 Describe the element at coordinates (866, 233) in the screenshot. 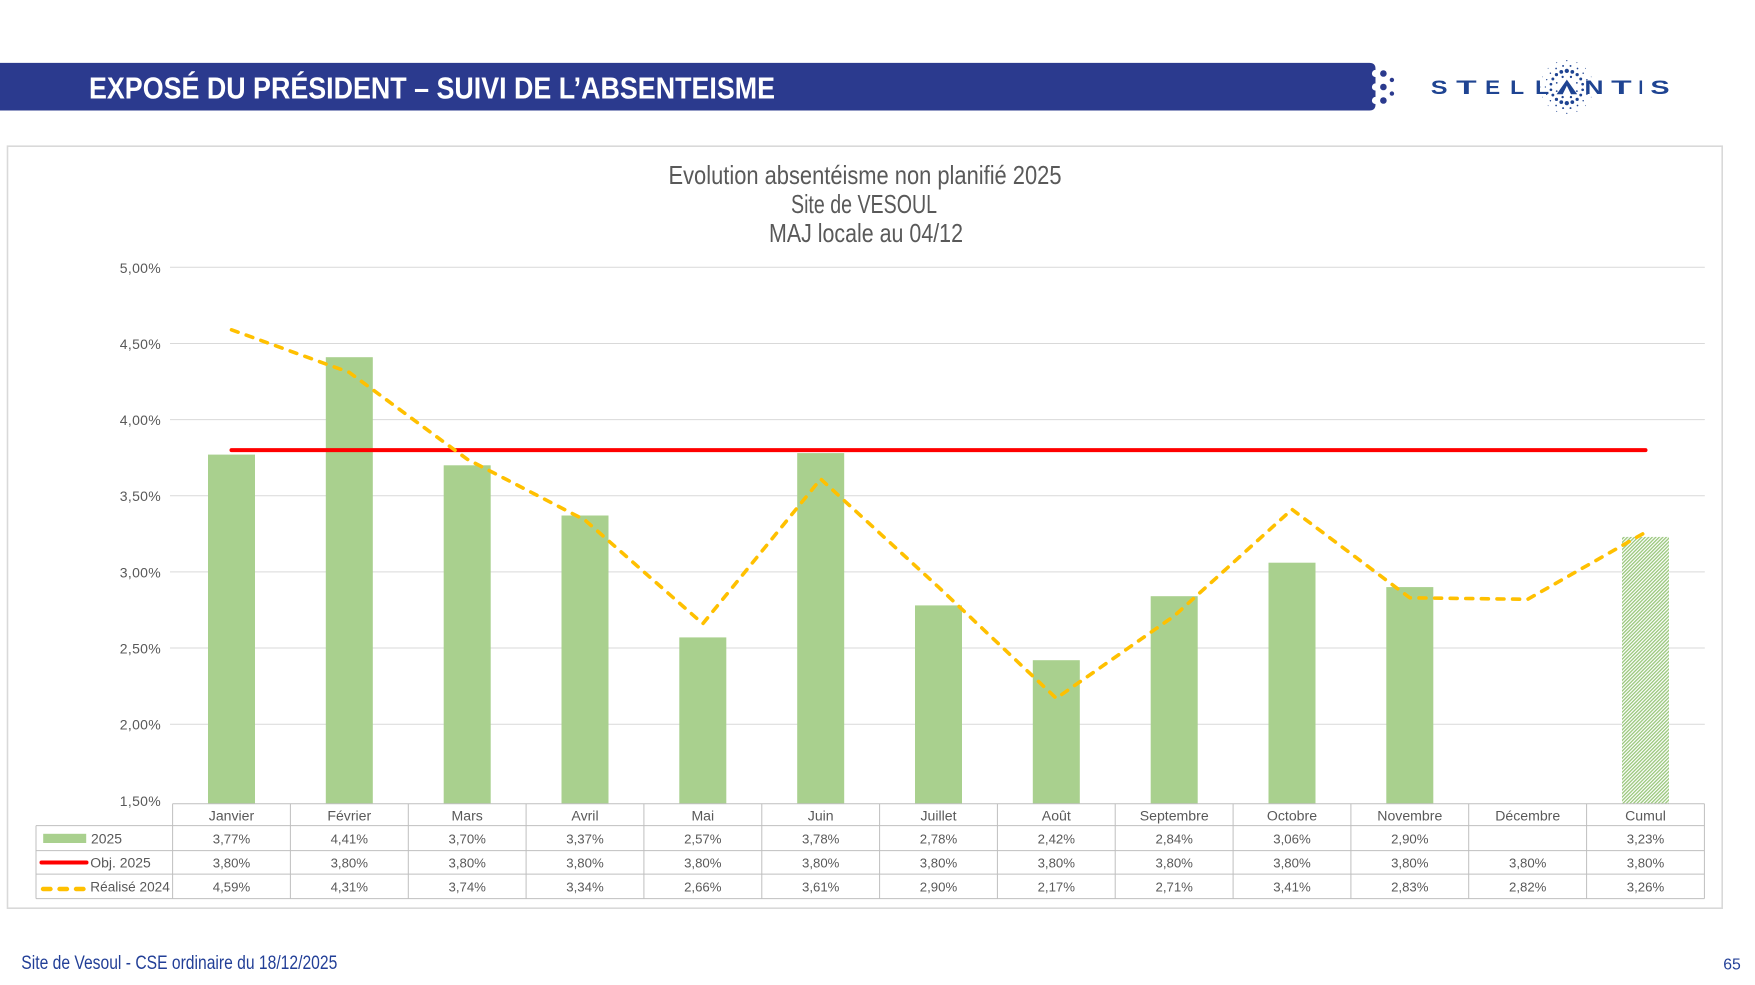

I see `svg-text: MAJ locale au 04/12` at that location.